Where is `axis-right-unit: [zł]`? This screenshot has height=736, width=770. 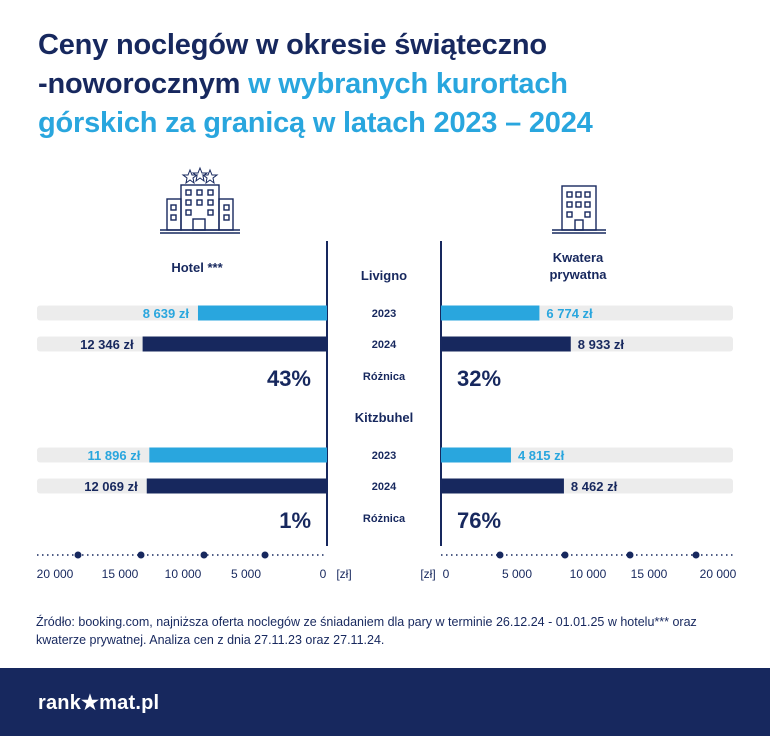
axis-right-unit: [zł] is located at coordinates (427, 574).